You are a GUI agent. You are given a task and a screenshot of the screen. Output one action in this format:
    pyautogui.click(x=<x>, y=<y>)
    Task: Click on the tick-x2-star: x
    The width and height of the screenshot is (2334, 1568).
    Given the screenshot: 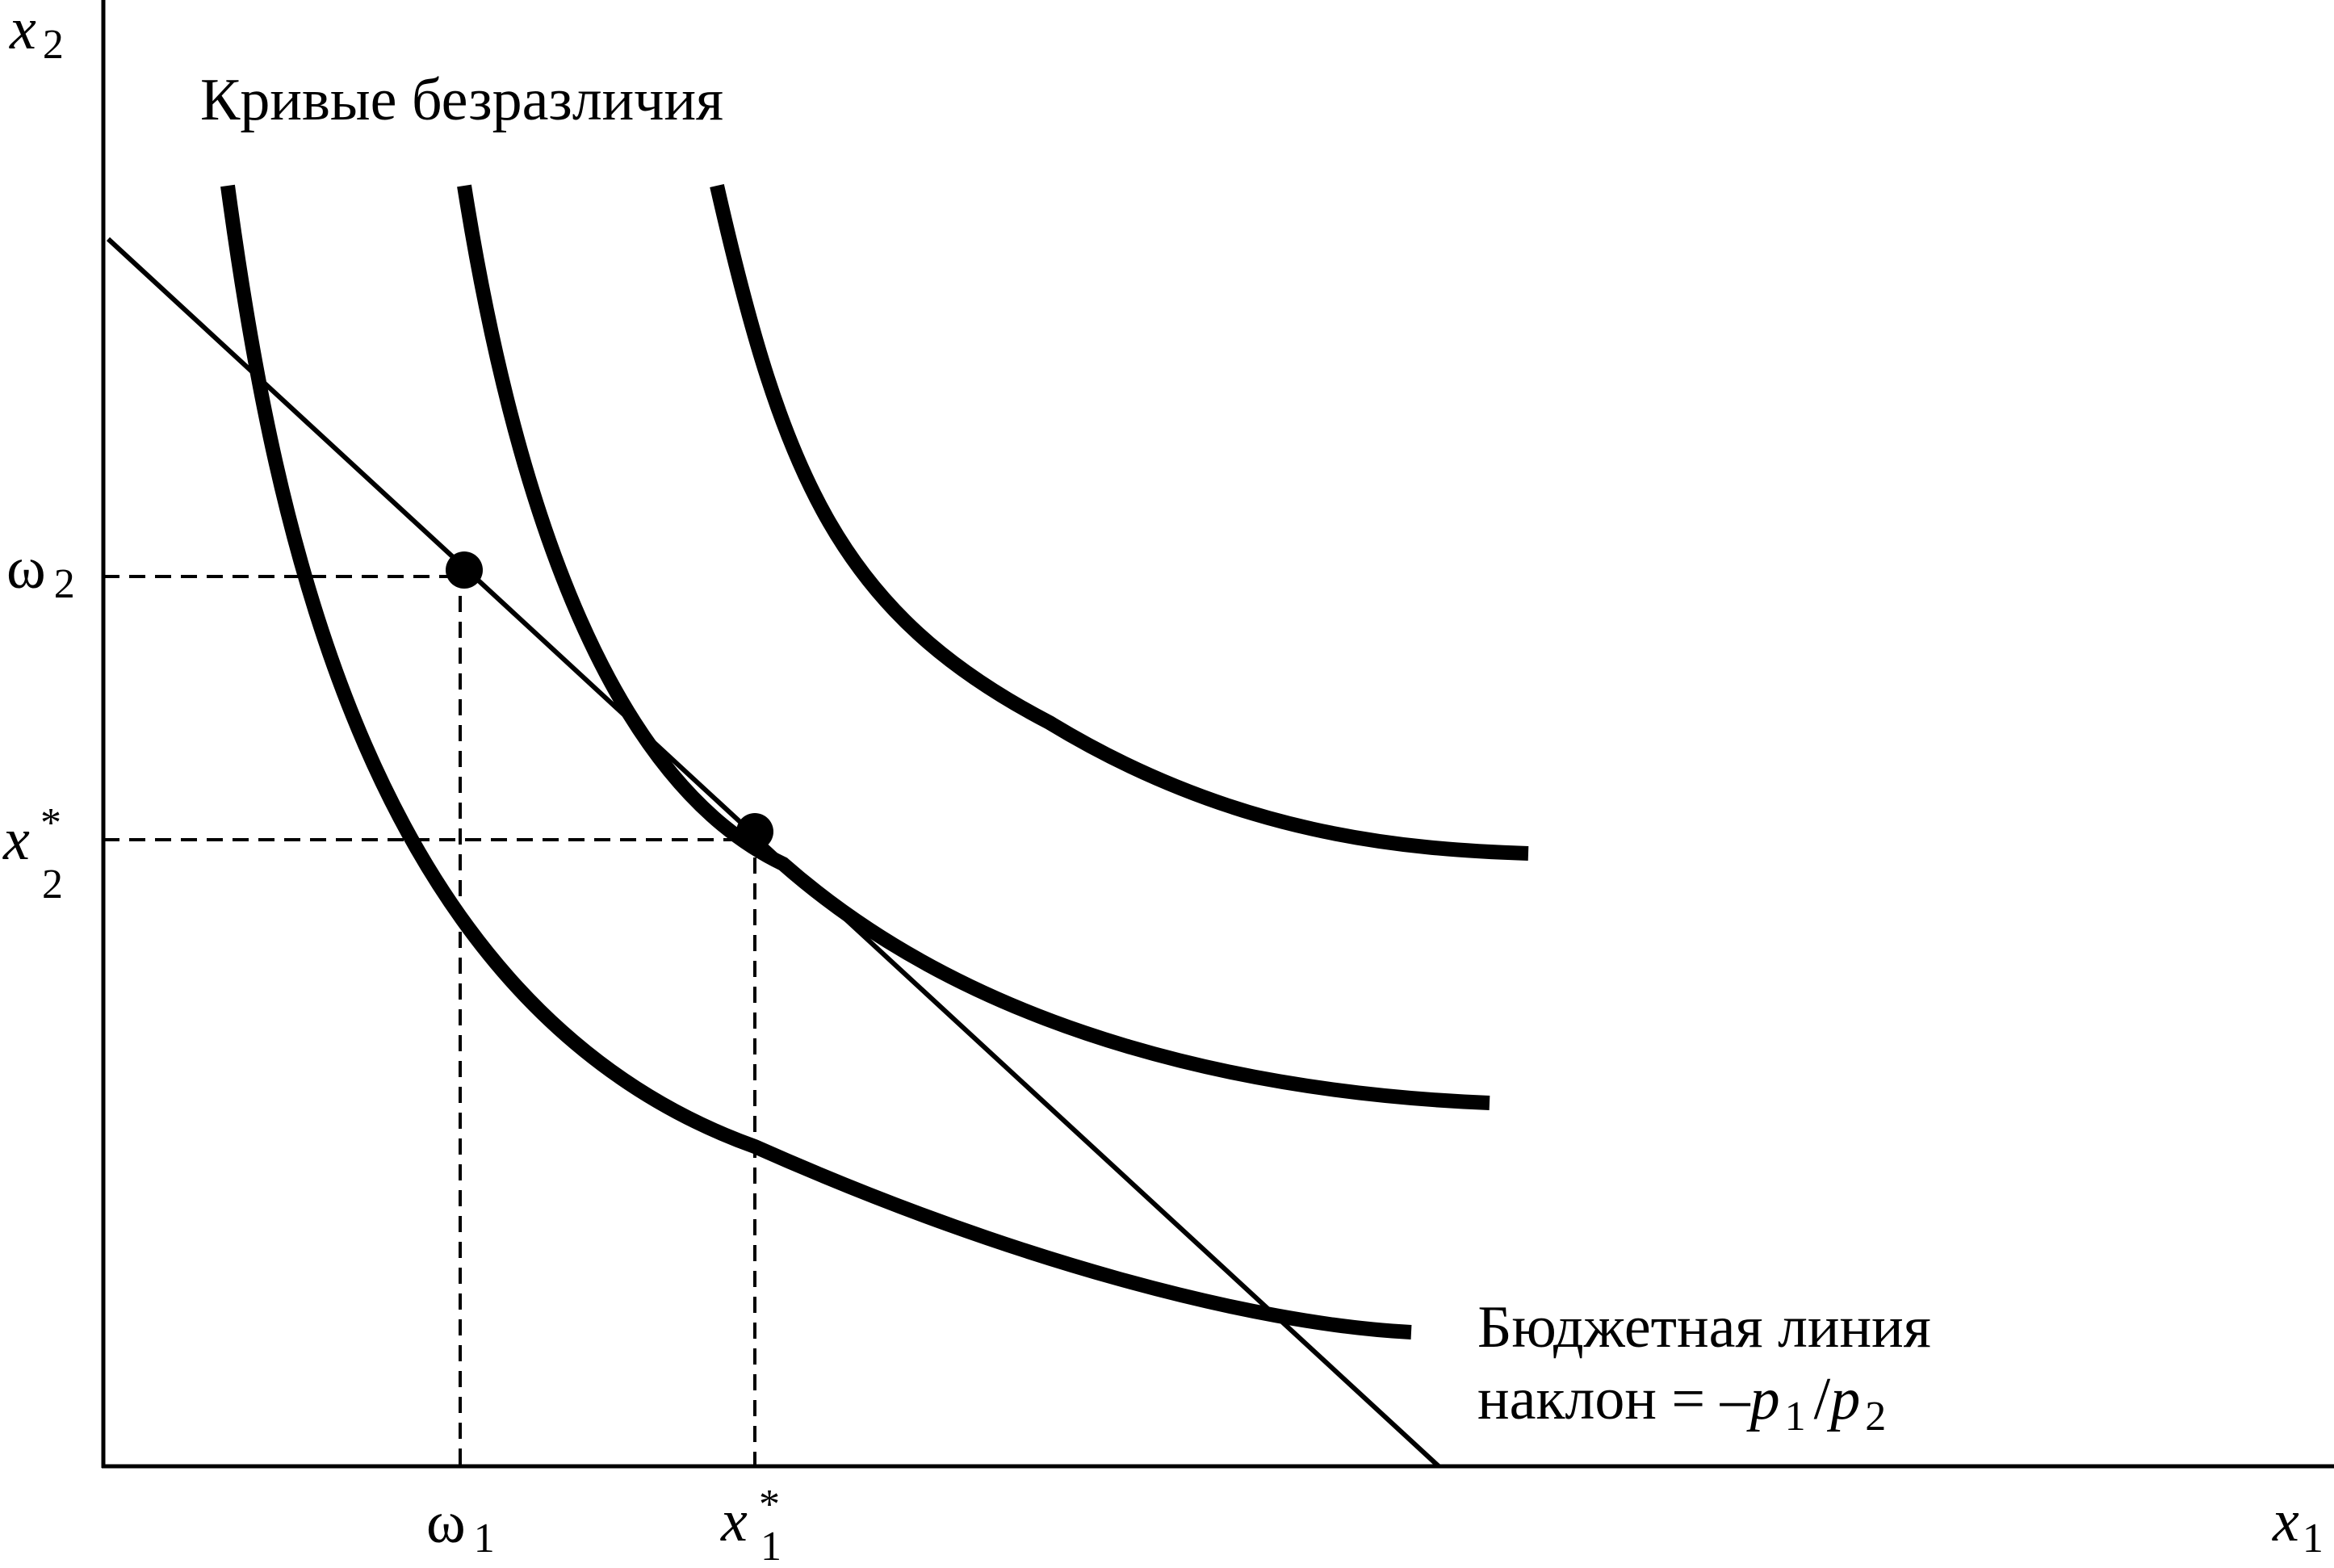 What is the action you would take?
    pyautogui.click(x=16, y=840)
    